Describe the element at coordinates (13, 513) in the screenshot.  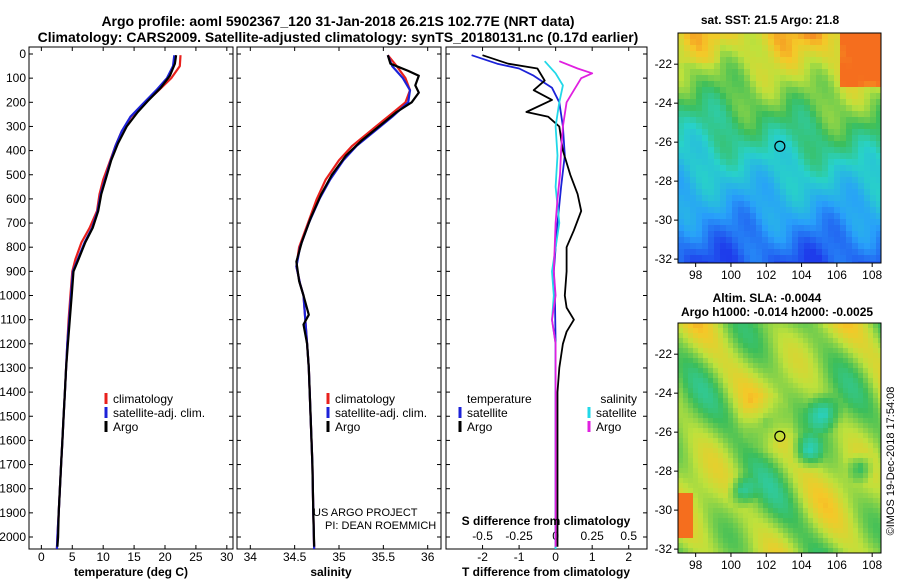
I see `depth-tick-label: 1900` at that location.